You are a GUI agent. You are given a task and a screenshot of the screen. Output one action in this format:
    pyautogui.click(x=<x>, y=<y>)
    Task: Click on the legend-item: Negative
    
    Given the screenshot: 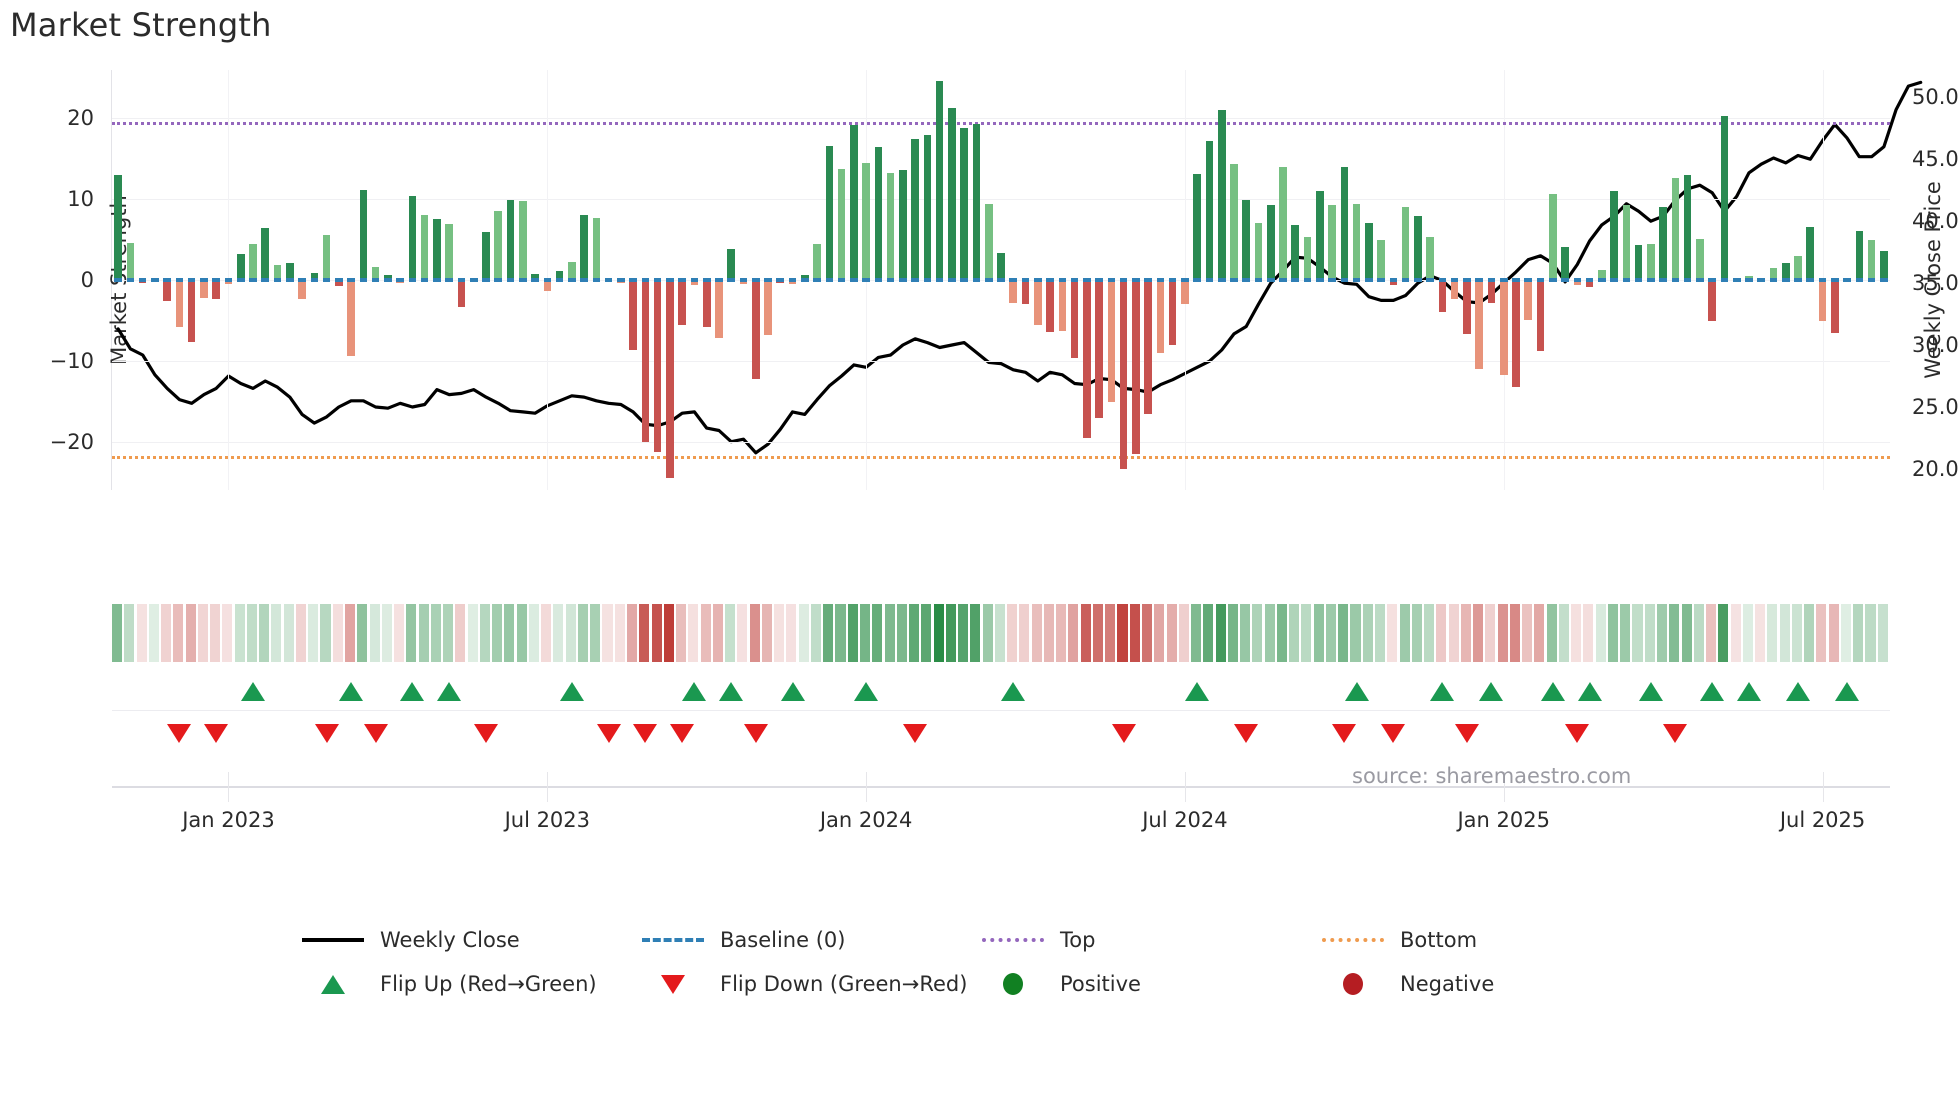 What is the action you would take?
    pyautogui.click(x=1490, y=984)
    